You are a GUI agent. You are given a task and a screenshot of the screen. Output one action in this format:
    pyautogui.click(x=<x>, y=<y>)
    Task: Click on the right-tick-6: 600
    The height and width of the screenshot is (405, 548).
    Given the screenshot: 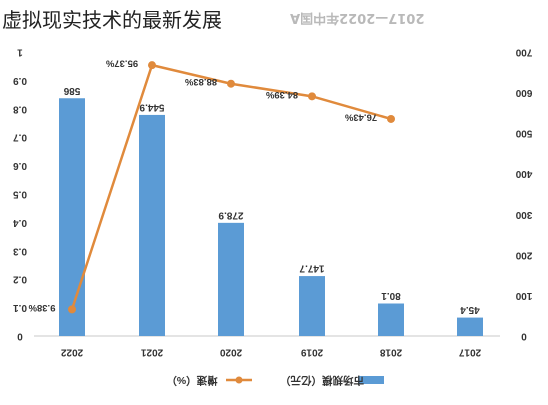 What is the action you would take?
    pyautogui.click(x=523, y=92)
    